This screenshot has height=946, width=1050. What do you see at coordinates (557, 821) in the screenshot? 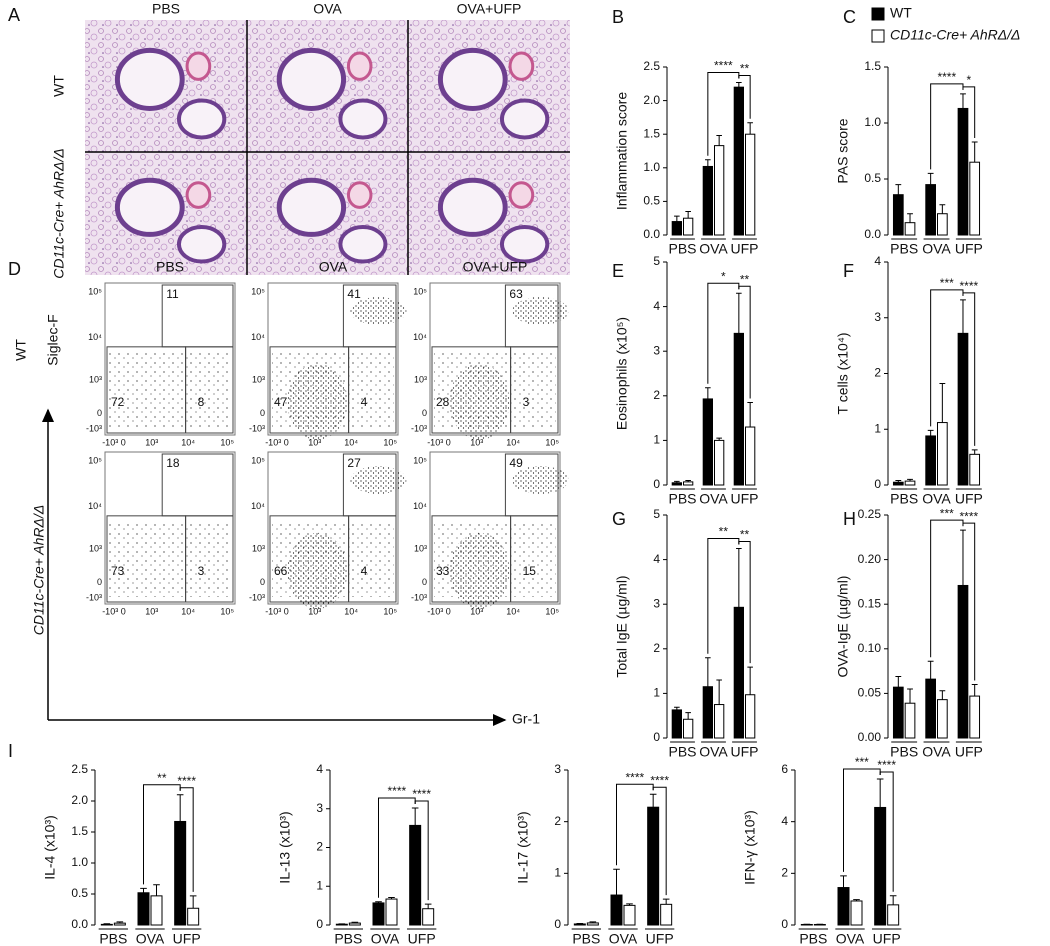
I see `y-tick-label: 2` at bounding box center [557, 821].